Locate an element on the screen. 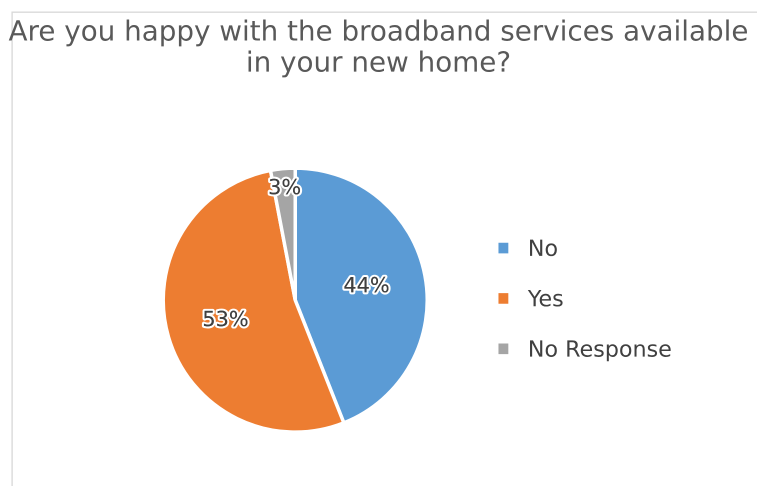 The image size is (757, 486). legend-label: Yes is located at coordinates (545, 298).